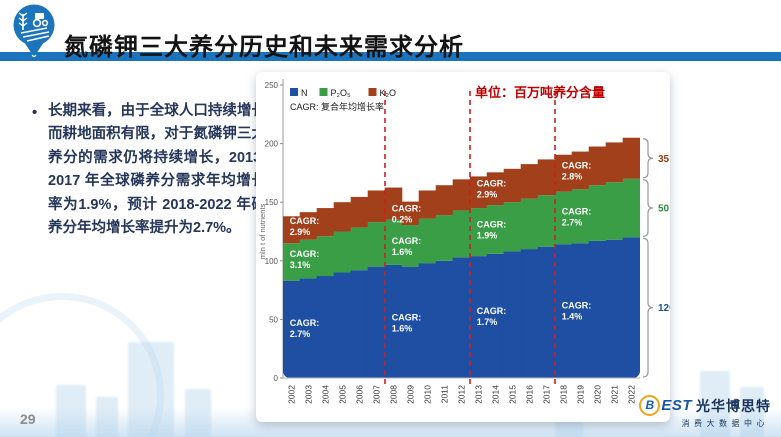 The width and height of the screenshot is (781, 437). Describe the element at coordinates (581, 394) in the screenshot. I see `svg-text: 2019` at that location.